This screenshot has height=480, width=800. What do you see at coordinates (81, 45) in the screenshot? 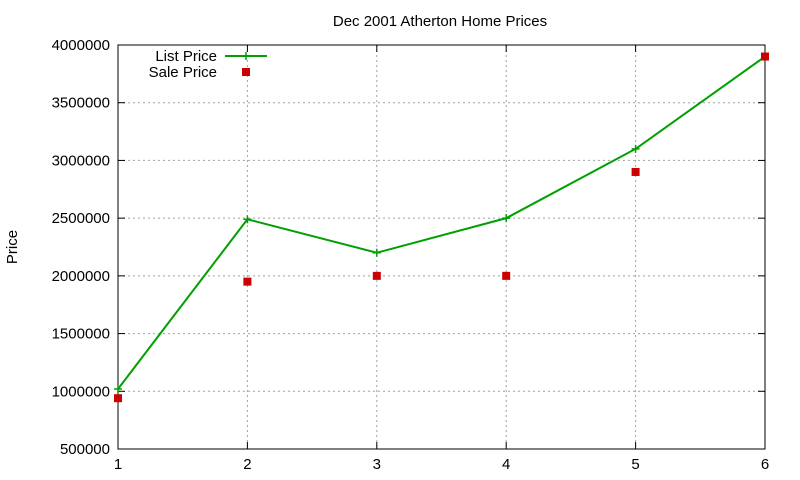
I see `y-tick-label: 4000000` at bounding box center [81, 45].